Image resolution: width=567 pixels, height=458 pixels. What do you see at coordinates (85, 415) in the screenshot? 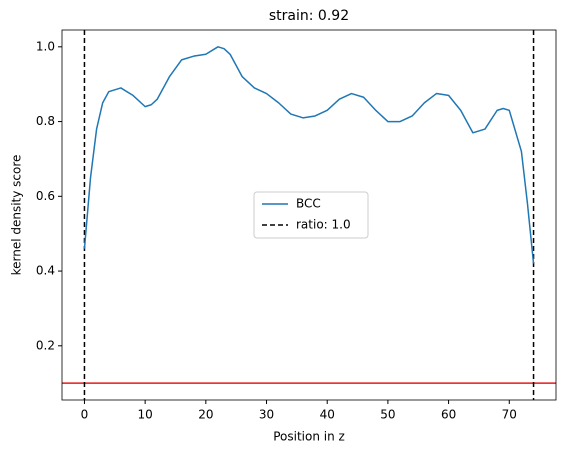
I see `x-tick-label: 0` at bounding box center [85, 415].